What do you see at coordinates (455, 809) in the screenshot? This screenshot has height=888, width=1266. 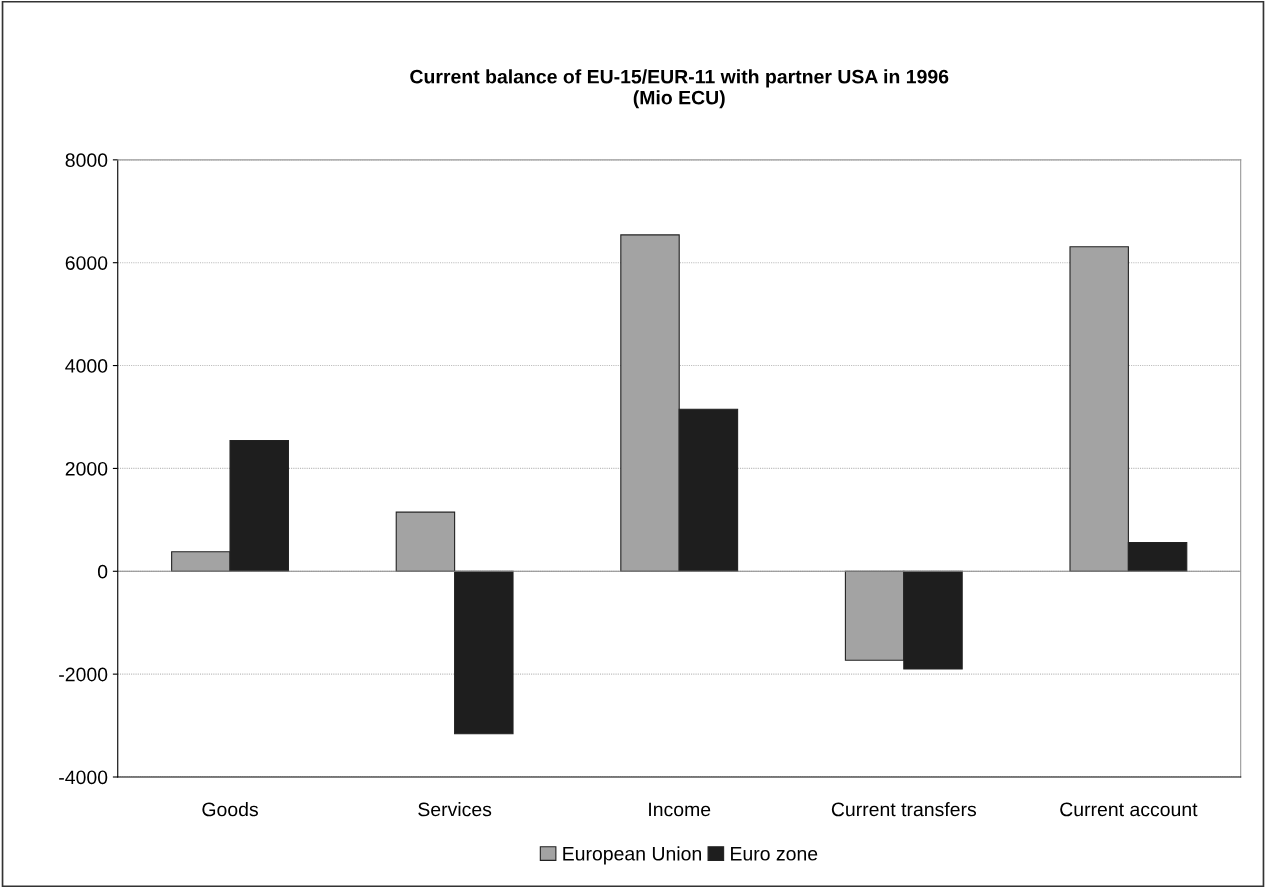 I see `x-tick-label: Services` at bounding box center [455, 809].